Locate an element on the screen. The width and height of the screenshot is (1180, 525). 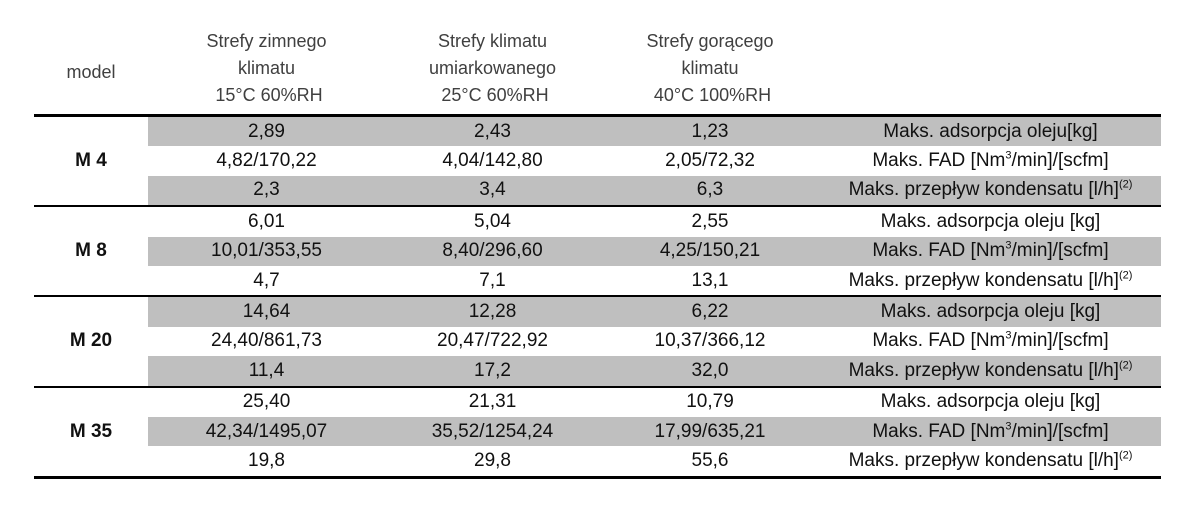
temperate-value: 12,28 is located at coordinates (492, 312).